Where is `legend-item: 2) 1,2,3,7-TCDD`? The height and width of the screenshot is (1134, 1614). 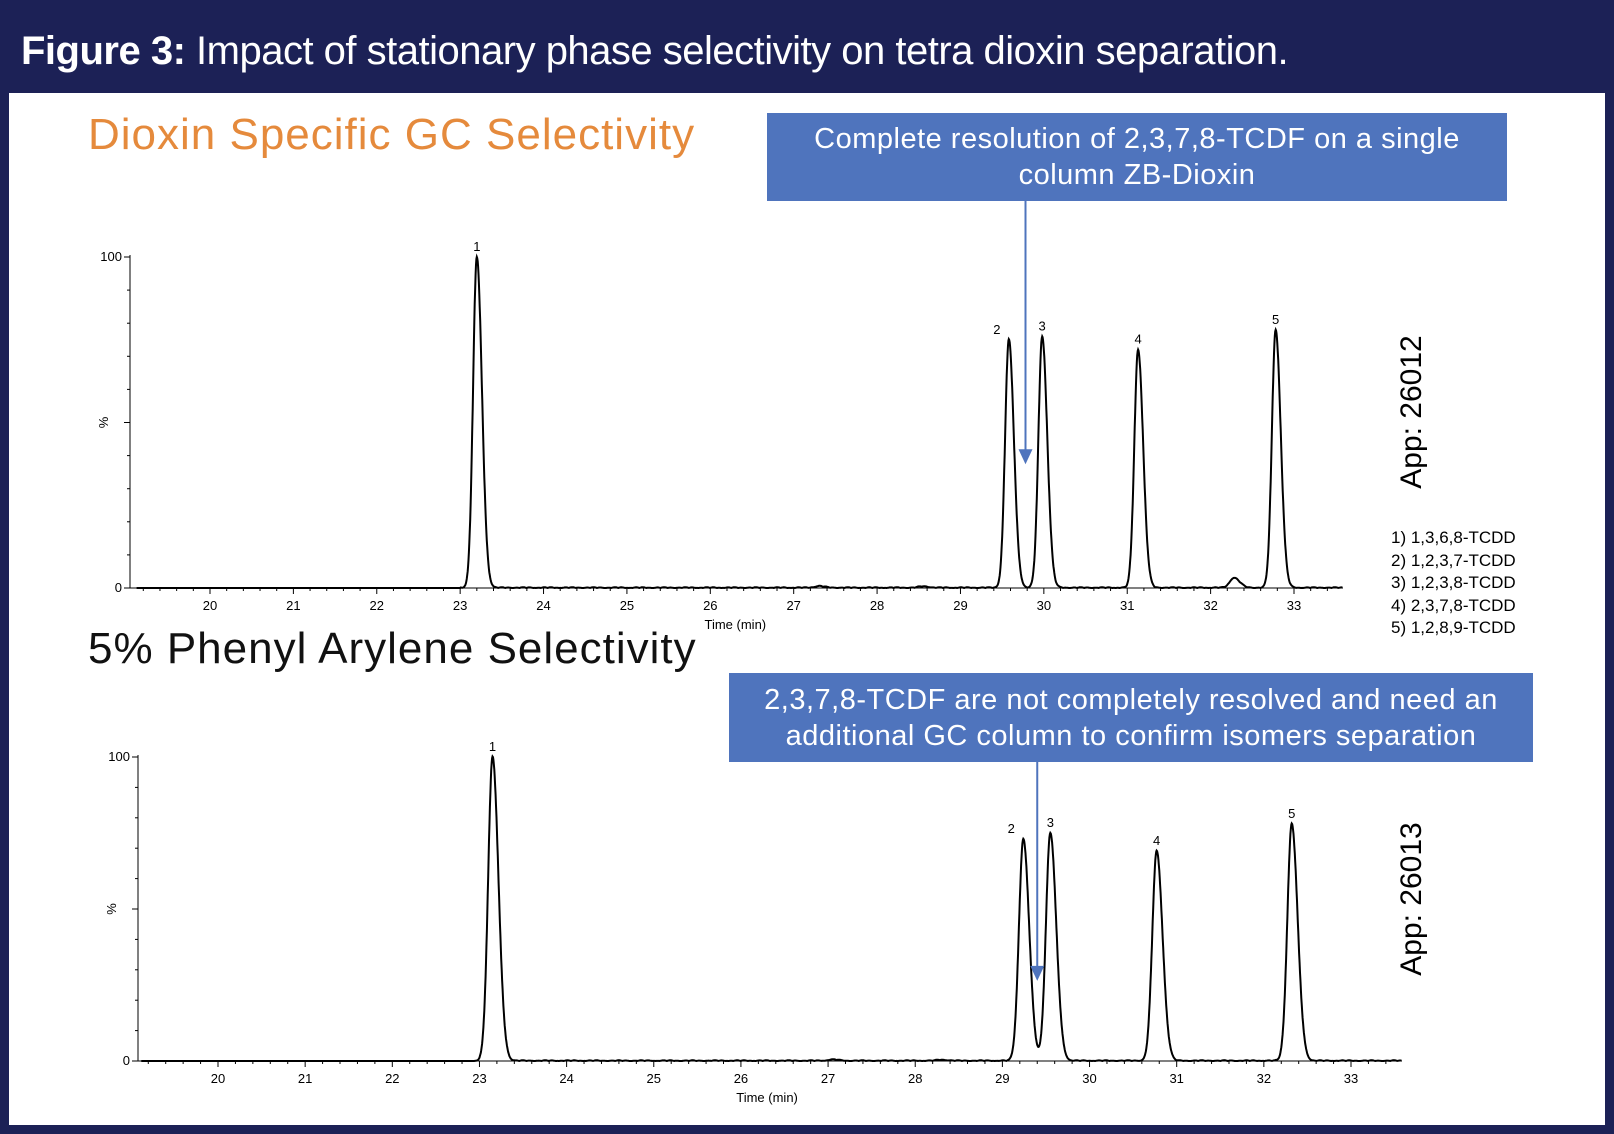
legend-item: 2) 1,2,3,7-TCDD is located at coordinates (1453, 560).